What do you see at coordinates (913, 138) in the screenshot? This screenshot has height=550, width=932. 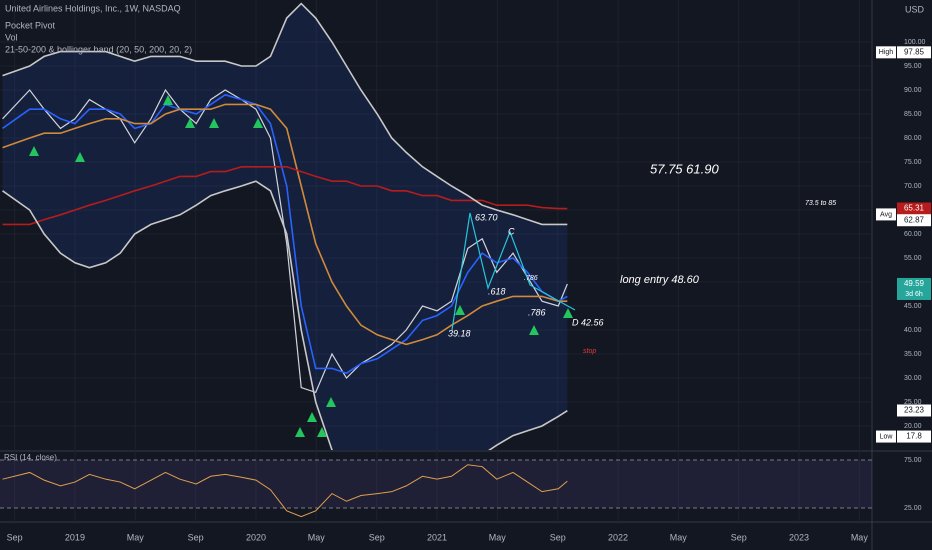 I see `y-tick-label: 80.00` at bounding box center [913, 138].